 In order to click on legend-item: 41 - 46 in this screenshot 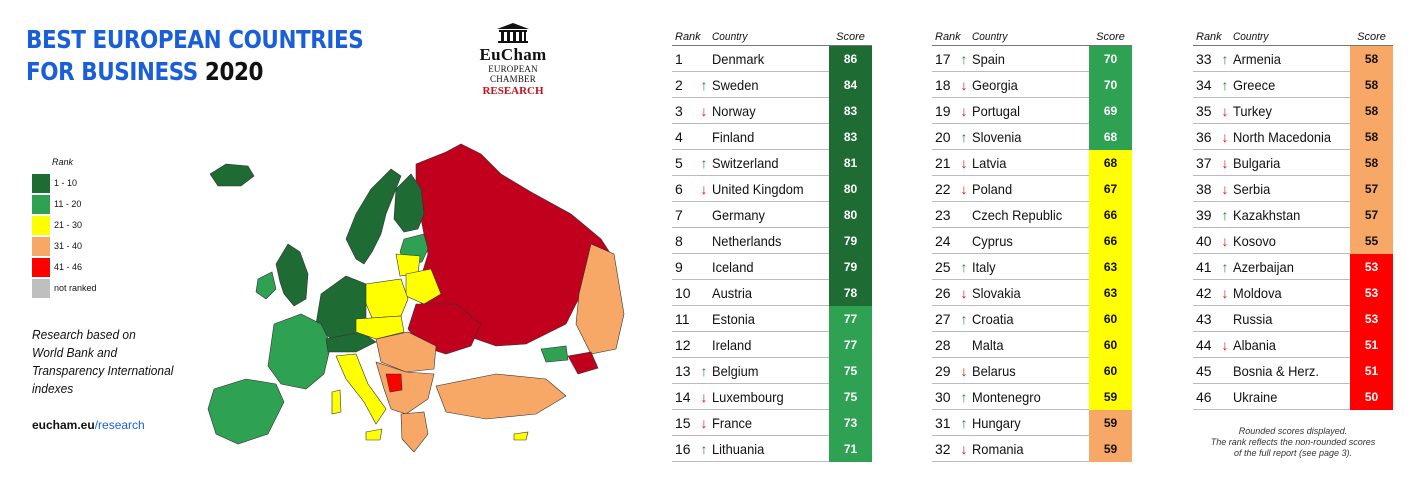, I will do `click(64, 267)`.